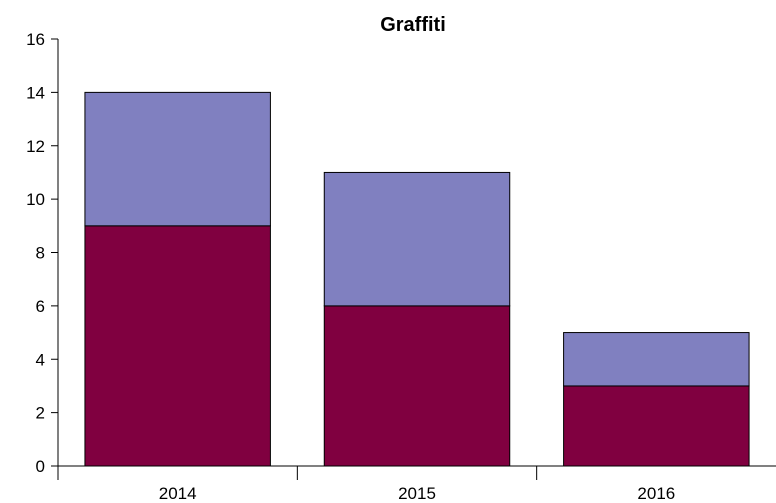  What do you see at coordinates (40, 359) in the screenshot?
I see `y-tick-label: 4` at bounding box center [40, 359].